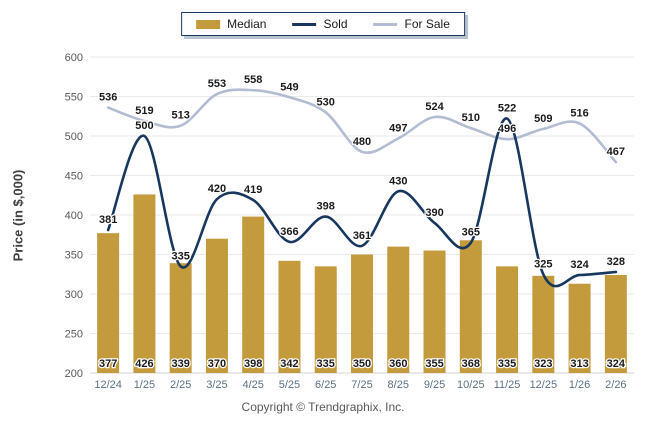 The width and height of the screenshot is (646, 434). What do you see at coordinates (616, 364) in the screenshot?
I see `median-bar-label: 324` at bounding box center [616, 364].